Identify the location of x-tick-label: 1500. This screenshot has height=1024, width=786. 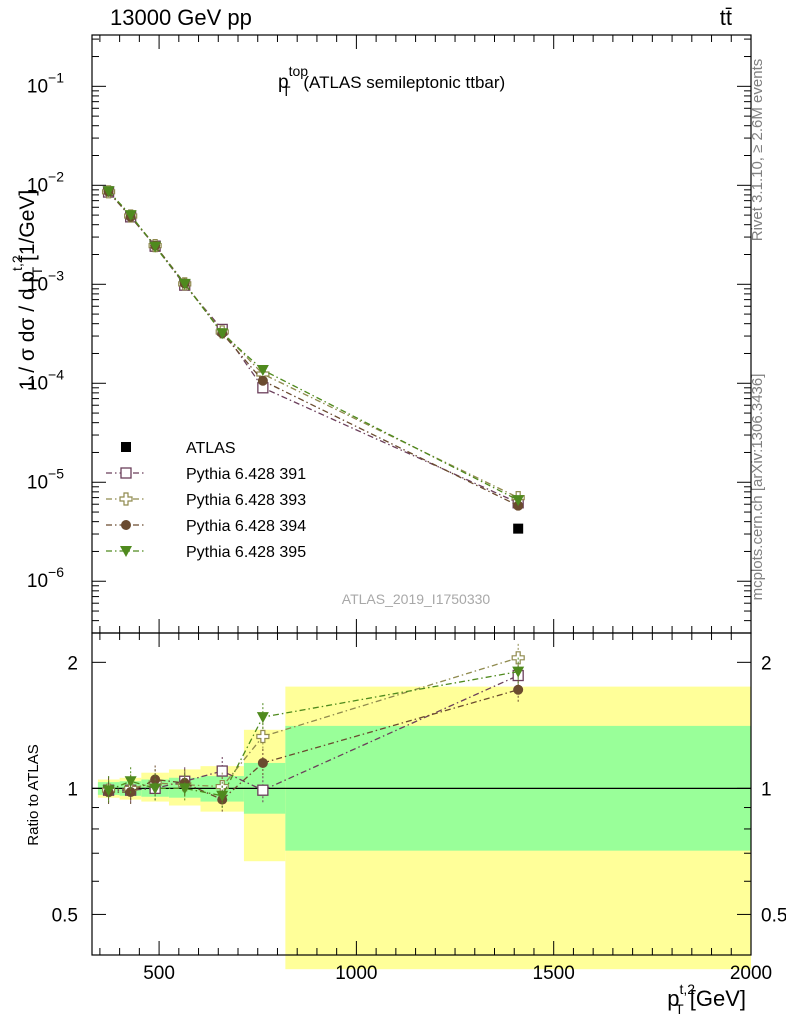
(554, 973).